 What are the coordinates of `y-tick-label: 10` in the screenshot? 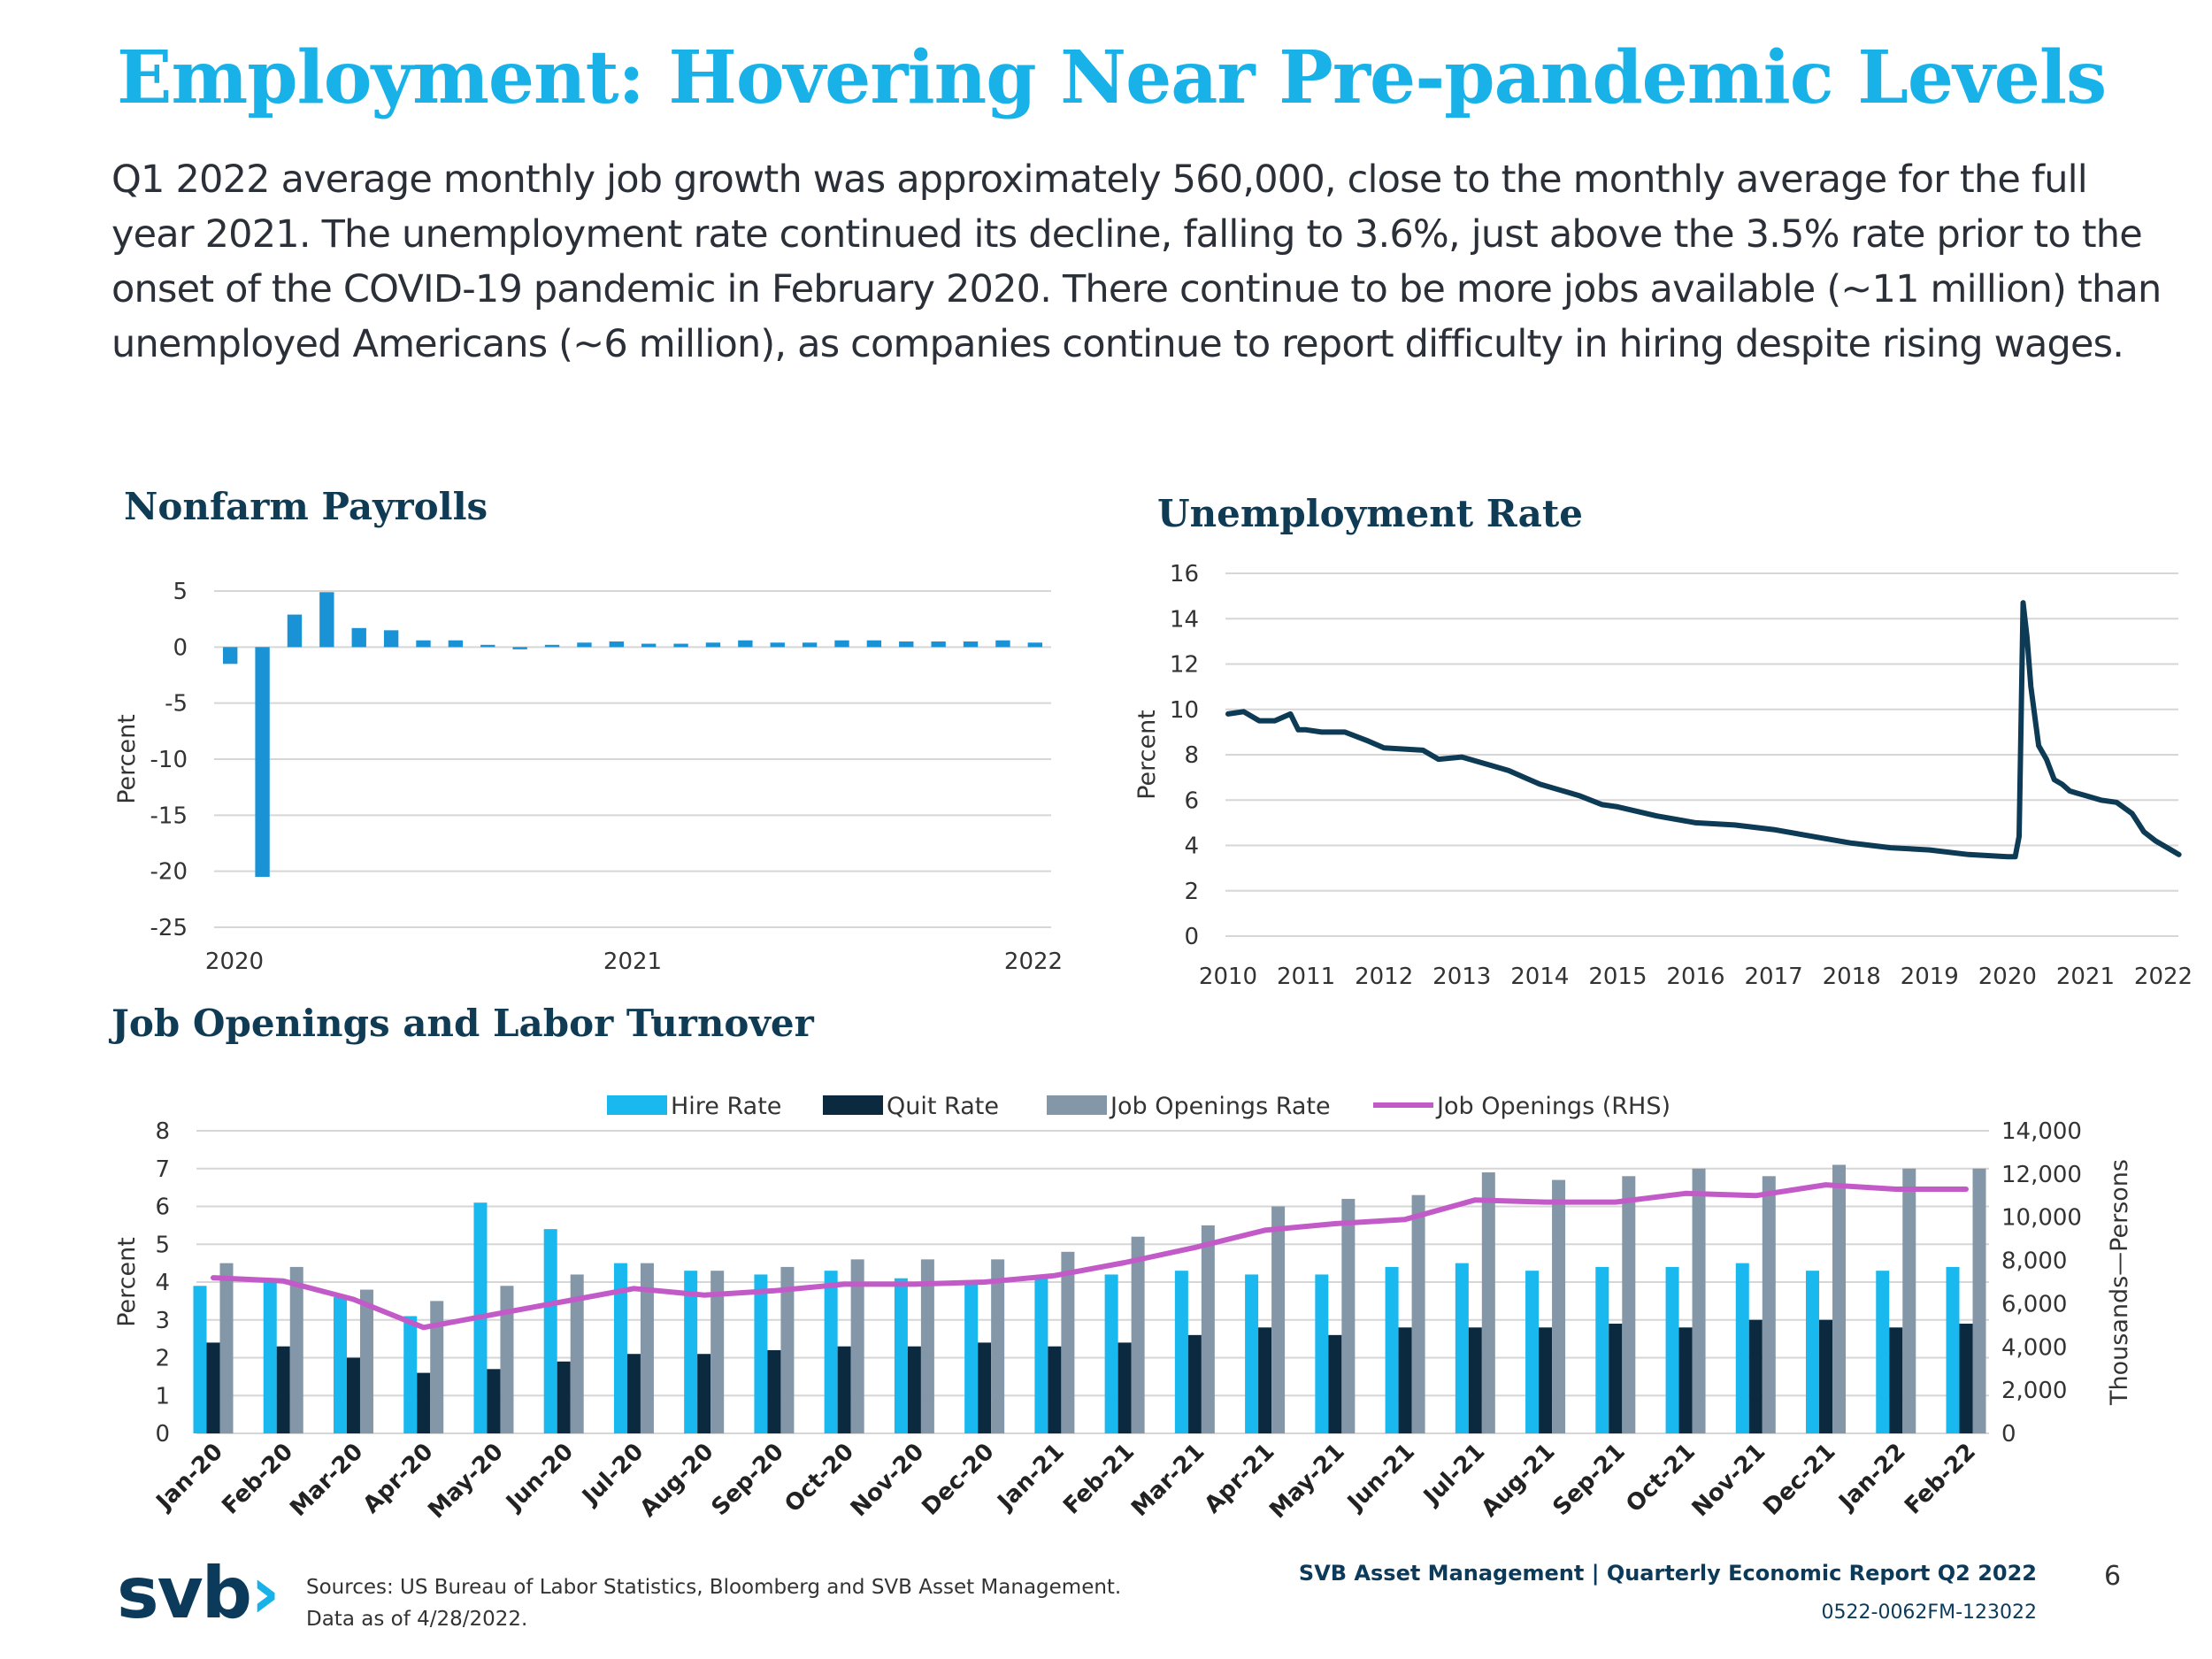 It's located at (1184, 711).